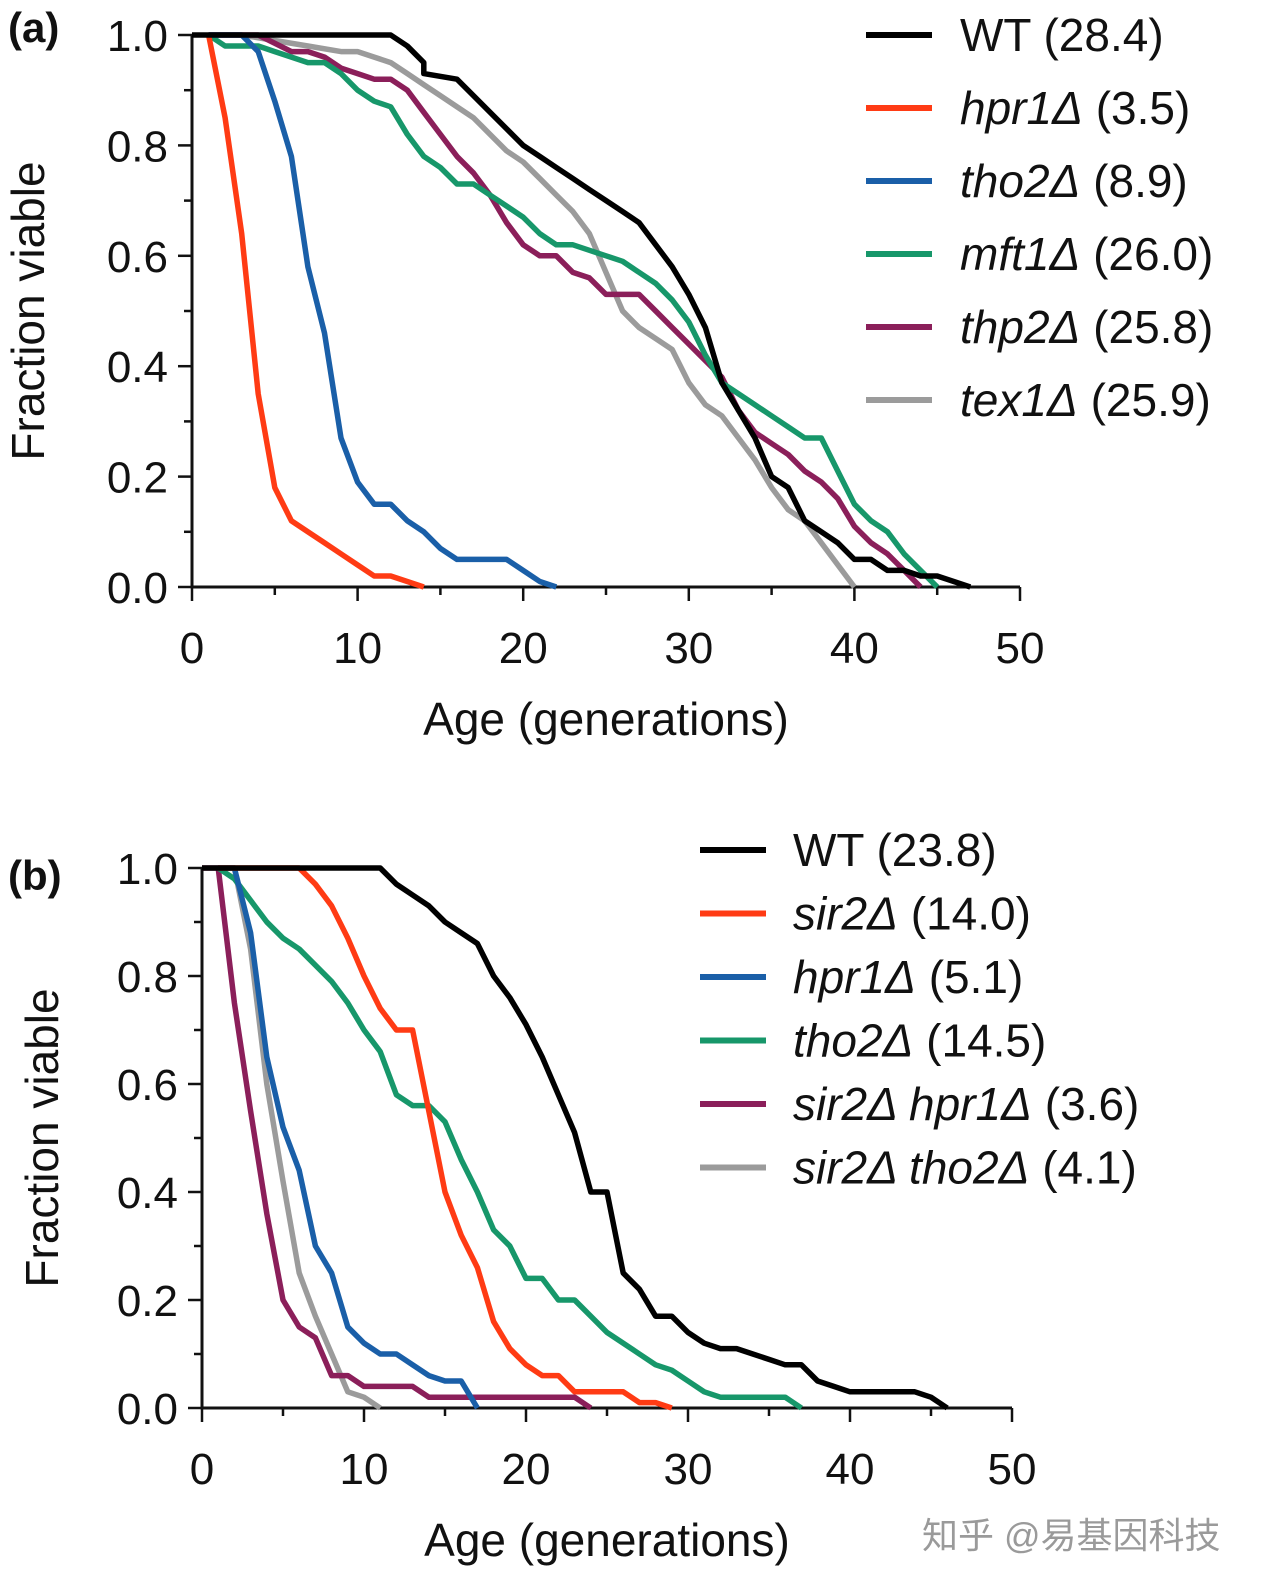  Describe the element at coordinates (357, 648) in the screenshot. I see `panel-a-x-tick-label: 10` at that location.